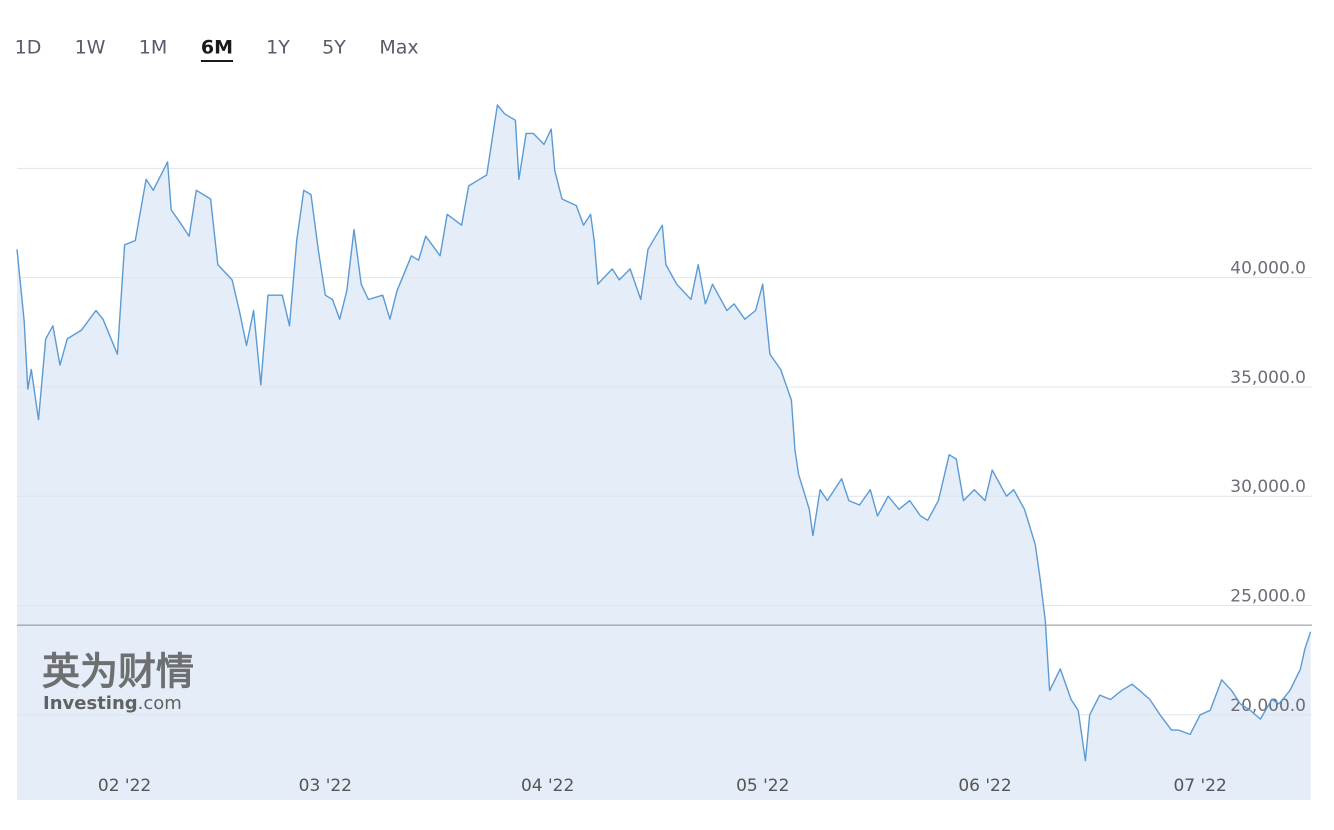 This screenshot has width=1334, height=830. What do you see at coordinates (1199, 786) in the screenshot?
I see `x-tick-label: 07 '22` at bounding box center [1199, 786].